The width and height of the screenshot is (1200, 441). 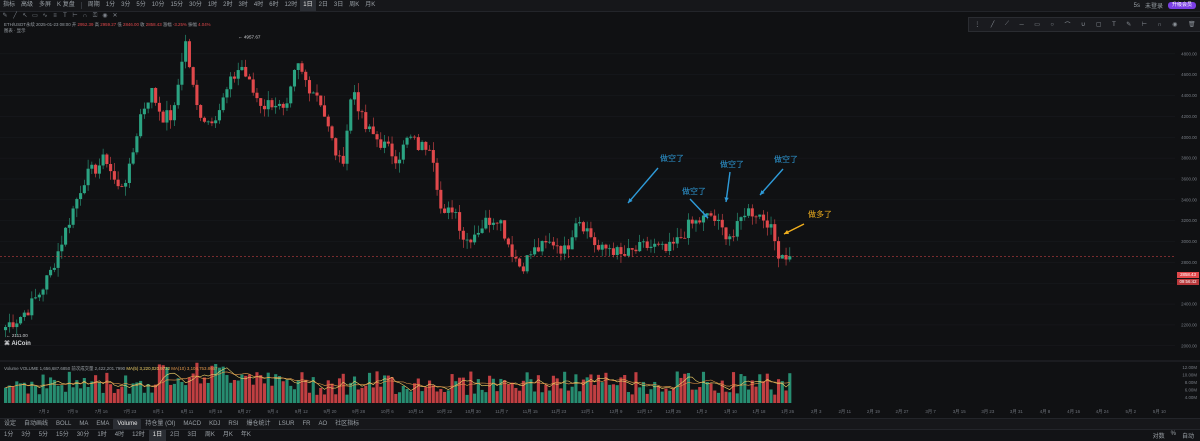 What do you see at coordinates (323, 5) in the screenshot?
I see `toolbar-item: 2日` at bounding box center [323, 5].